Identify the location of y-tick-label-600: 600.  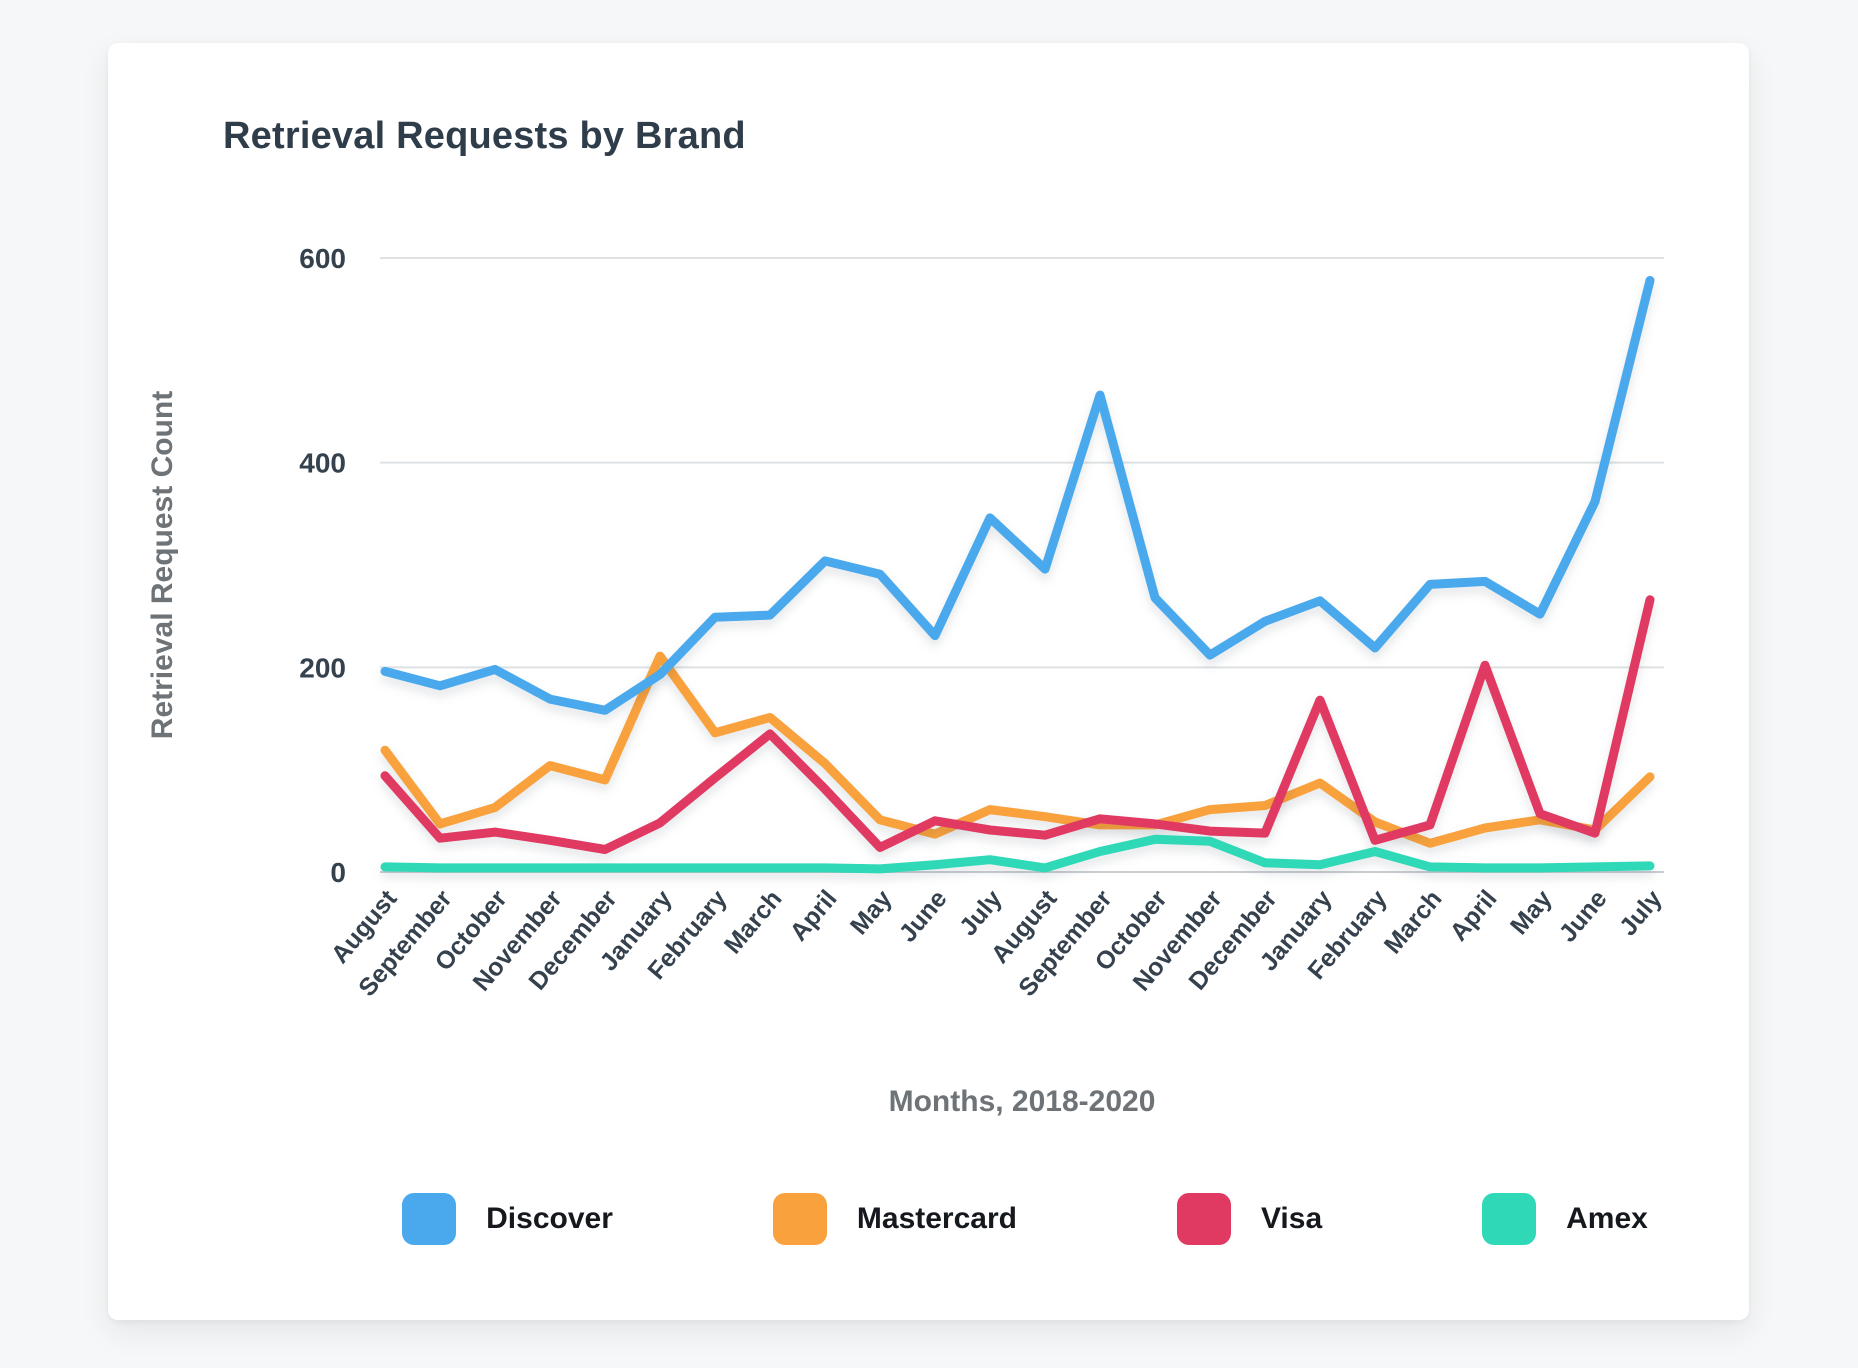
(322, 258).